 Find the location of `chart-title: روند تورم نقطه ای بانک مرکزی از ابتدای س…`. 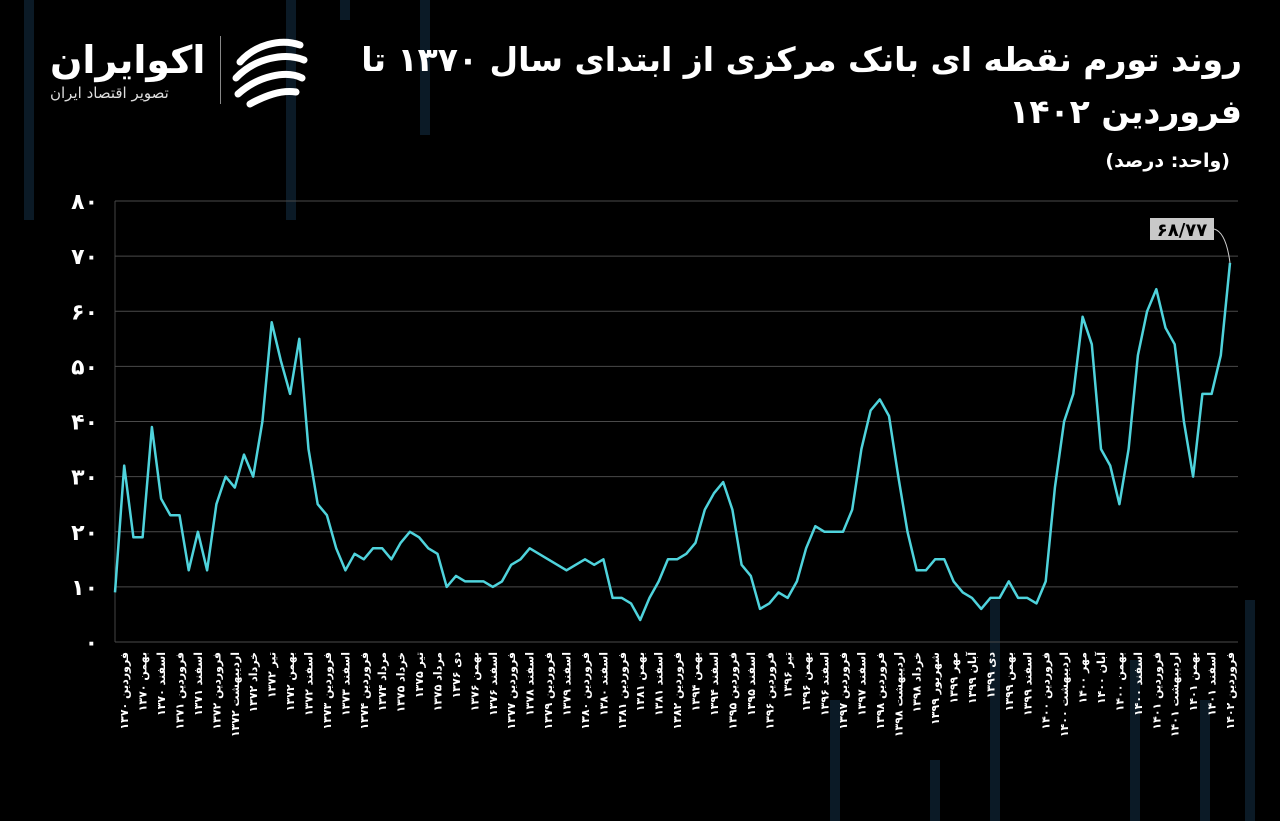

chart-title: روند تورم نقطه ای بانک مرکزی از ابتدای س… is located at coordinates (801, 85).